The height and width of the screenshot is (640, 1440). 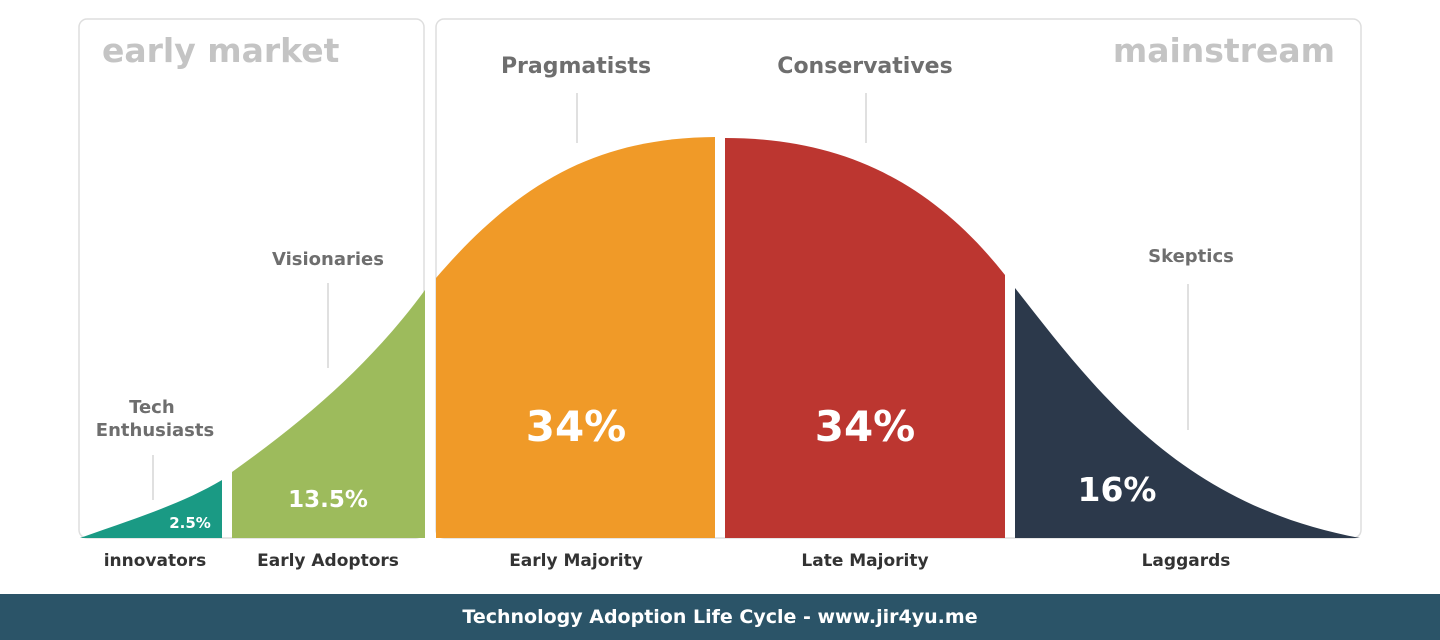 What do you see at coordinates (190, 523) in the screenshot?
I see `innovators-percent: 2.5%` at bounding box center [190, 523].